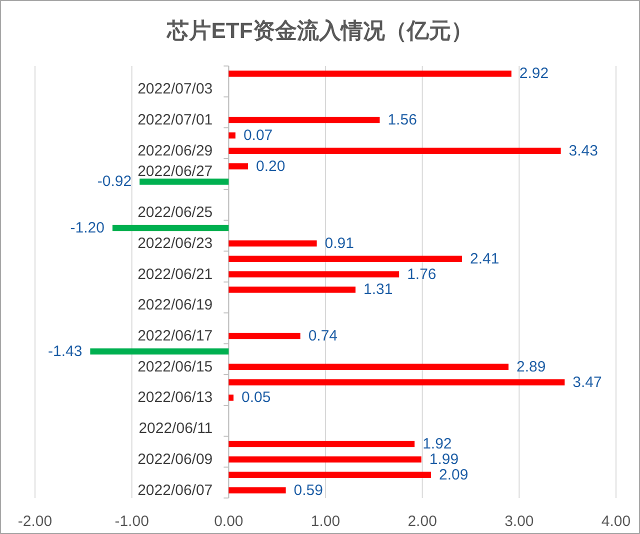 The width and height of the screenshot is (640, 534). What do you see at coordinates (325, 521) in the screenshot?
I see `x-tick-label: 1.00` at bounding box center [325, 521].